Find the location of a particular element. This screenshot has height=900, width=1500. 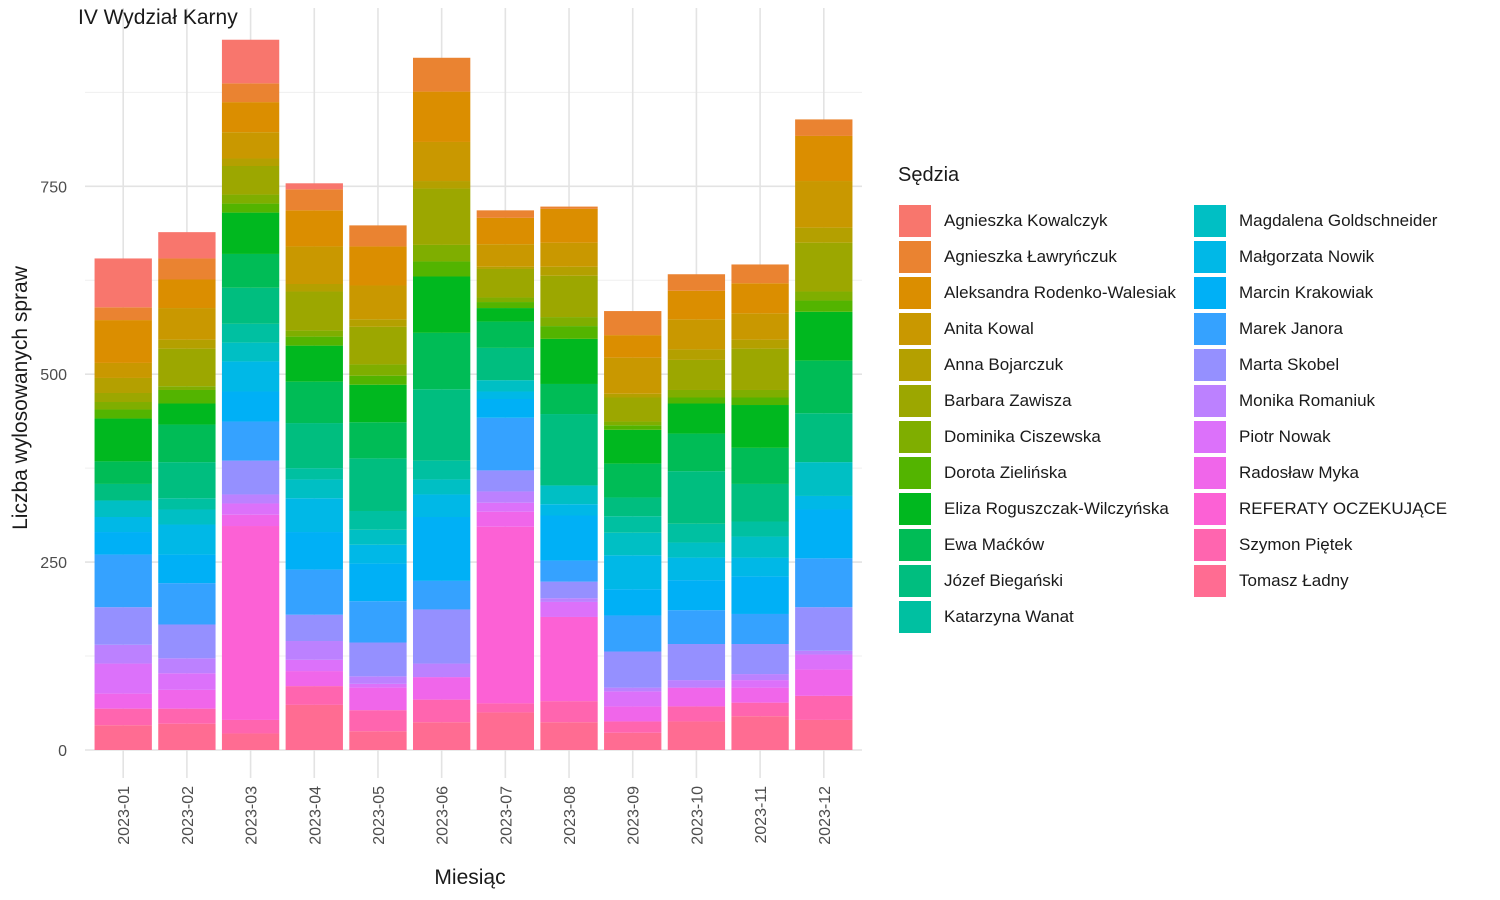

legend-label: Eliza Roguszczak-Wilczyńska is located at coordinates (1056, 508).